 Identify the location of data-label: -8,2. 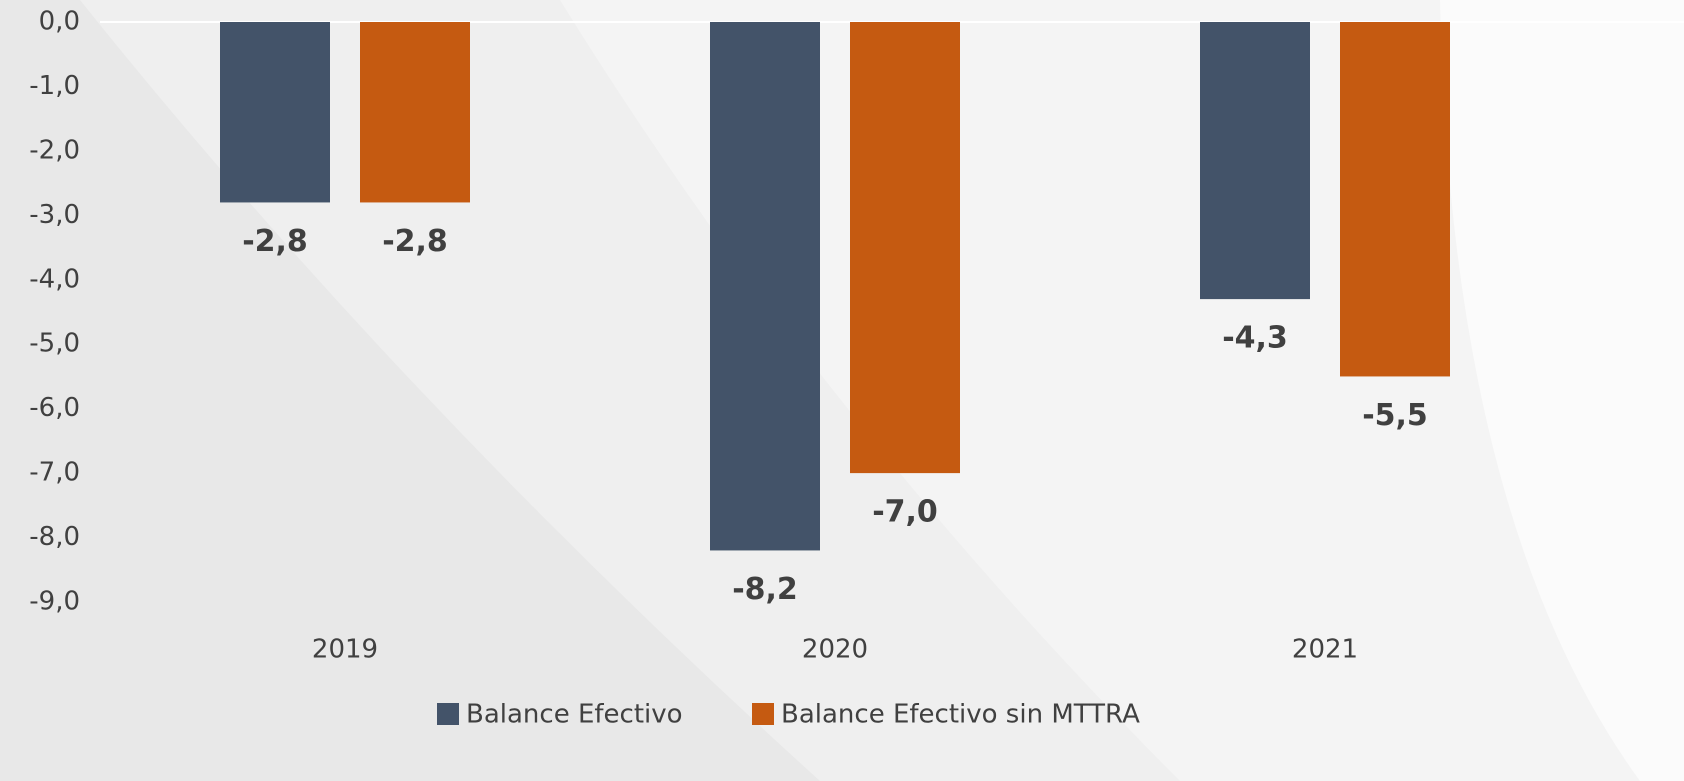
(765, 589).